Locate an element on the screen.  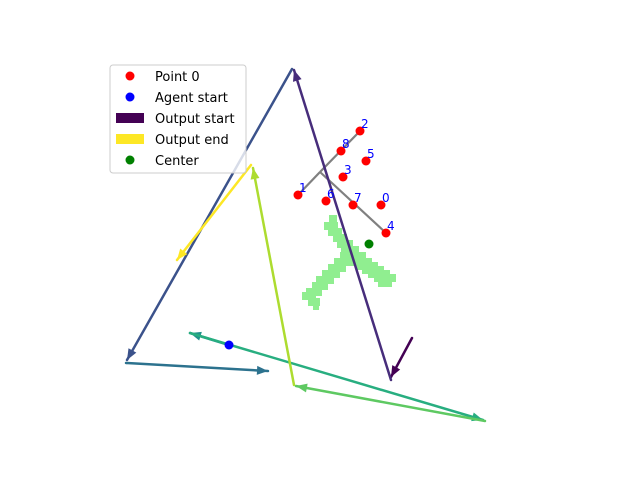
keypoint-label-5: 5 is located at coordinates (371, 154).